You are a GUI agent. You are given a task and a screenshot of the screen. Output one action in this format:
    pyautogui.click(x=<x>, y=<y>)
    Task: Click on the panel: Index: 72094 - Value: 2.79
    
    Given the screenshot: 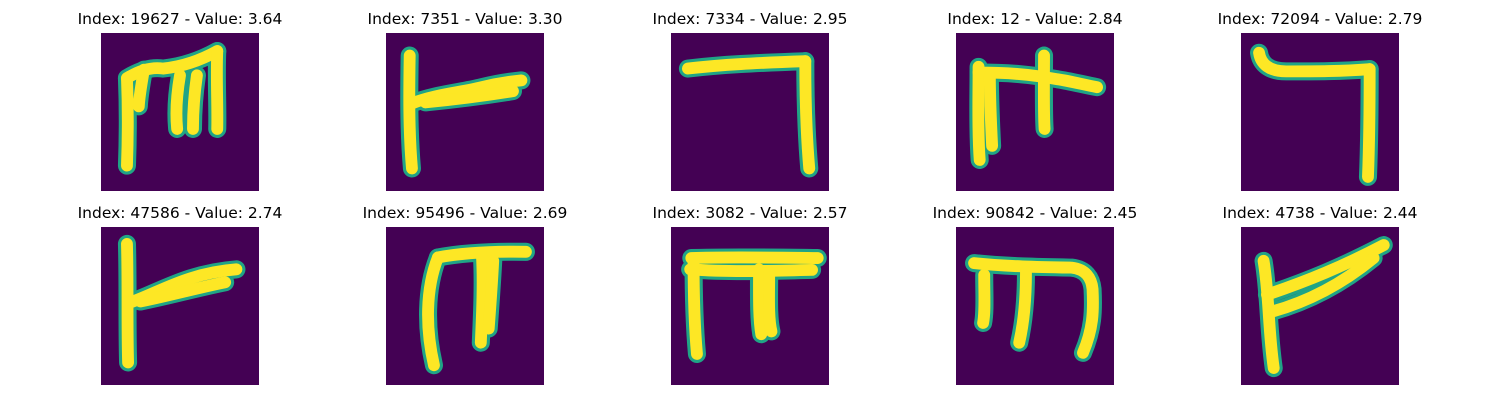 What is the action you would take?
    pyautogui.click(x=1320, y=95)
    